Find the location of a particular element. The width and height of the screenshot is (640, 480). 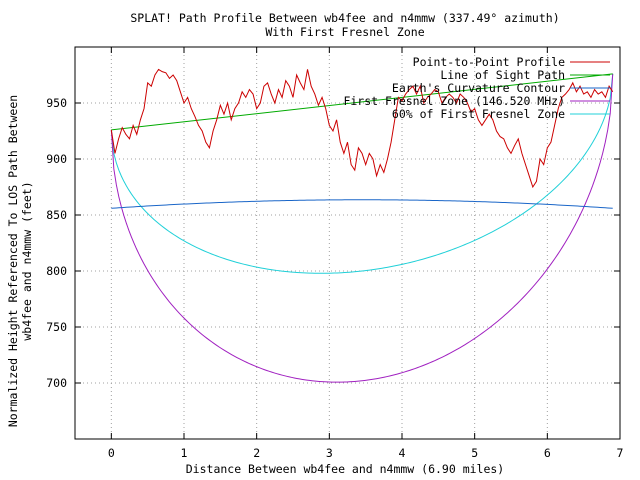

y-tick-label: 800 is located at coordinates (56, 271).